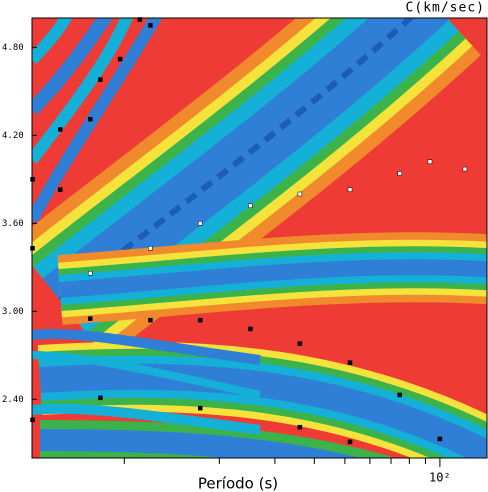 The image size is (488, 492). I want to click on chart-title: C(km/sec), so click(445, 8).